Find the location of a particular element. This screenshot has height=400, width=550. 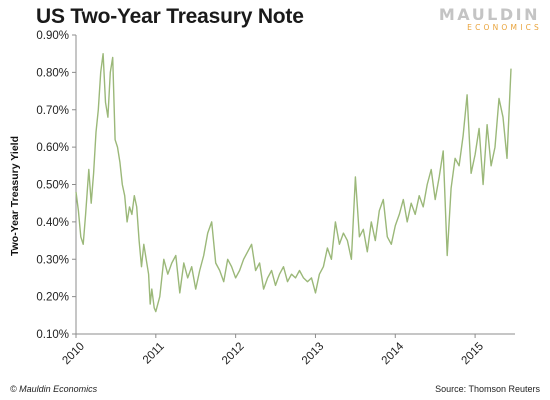

y-tick-label: 0.80% is located at coordinates (52, 73).